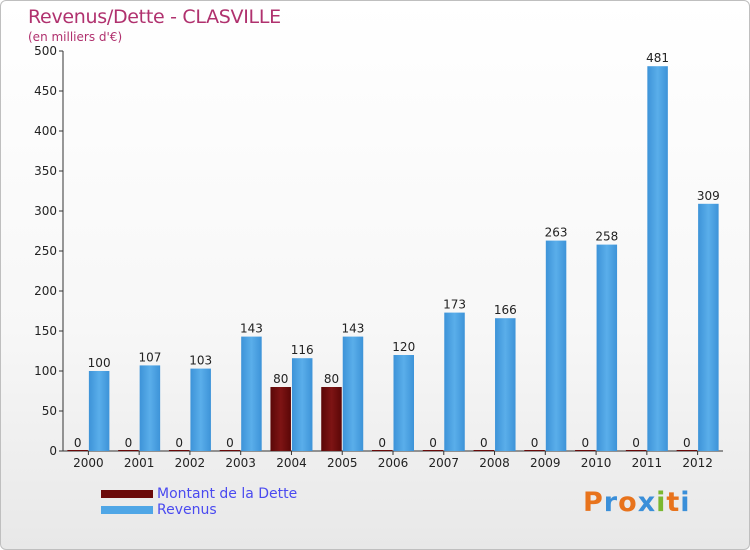  Describe the element at coordinates (240, 463) in the screenshot. I see `x-tick-label: 2003` at that location.